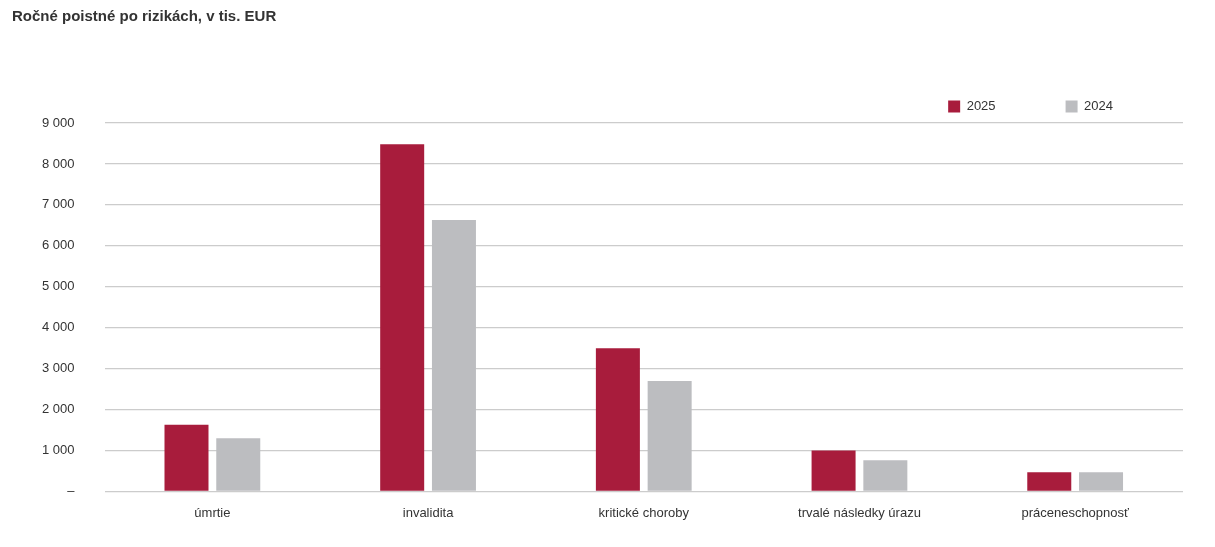  What do you see at coordinates (58, 245) in the screenshot?
I see `y-tick-label: 6 000` at bounding box center [58, 245].